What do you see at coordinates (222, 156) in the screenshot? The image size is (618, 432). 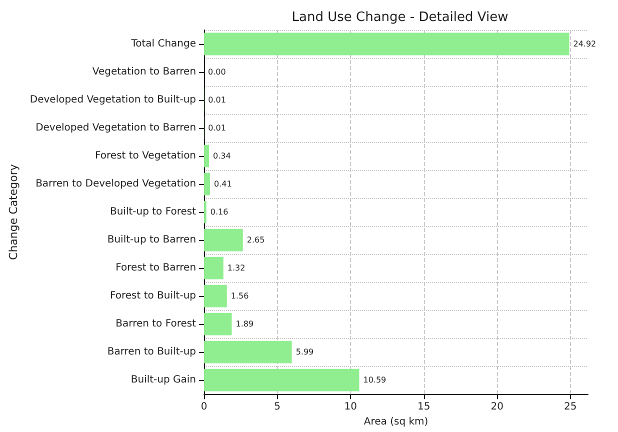 I see `data-label: 0.34` at bounding box center [222, 156].